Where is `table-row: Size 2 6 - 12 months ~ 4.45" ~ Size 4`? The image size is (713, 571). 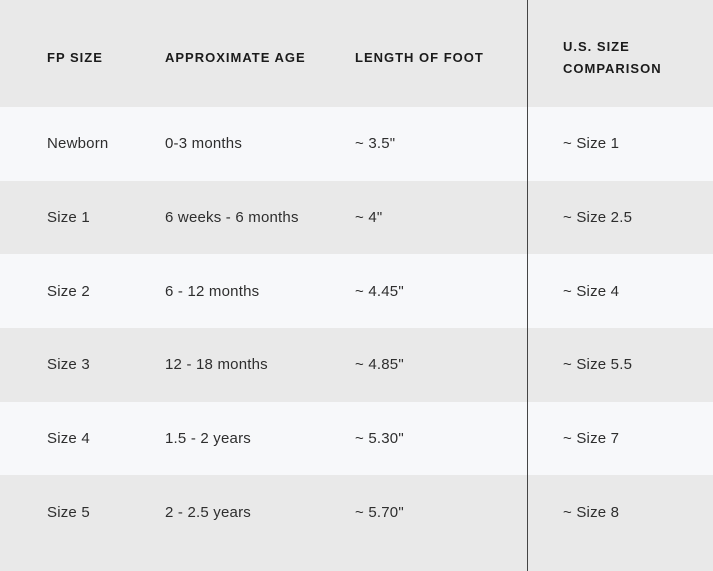
table-row: Size 2 6 - 12 months ~ 4.45" ~ Size 4 is located at coordinates (356, 291).